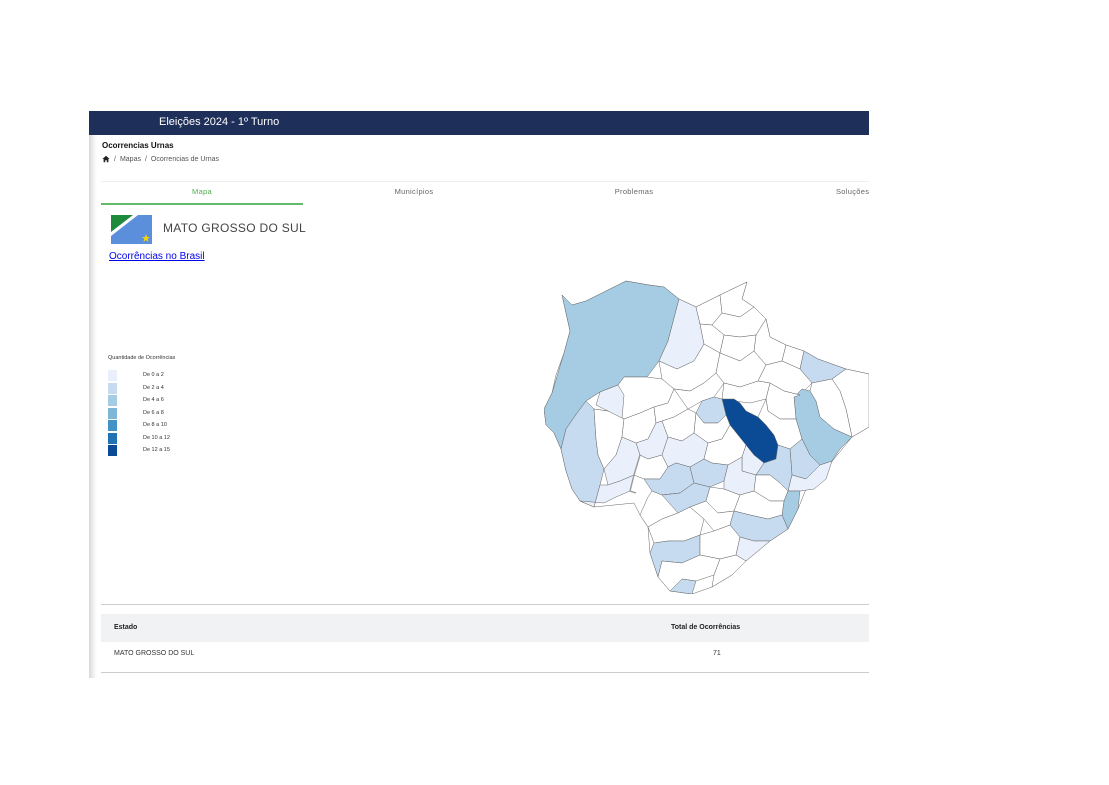 The image size is (1109, 785). Describe the element at coordinates (485, 657) in the screenshot. I see `table-row: MATO GROSSO DO SUL 71` at that location.